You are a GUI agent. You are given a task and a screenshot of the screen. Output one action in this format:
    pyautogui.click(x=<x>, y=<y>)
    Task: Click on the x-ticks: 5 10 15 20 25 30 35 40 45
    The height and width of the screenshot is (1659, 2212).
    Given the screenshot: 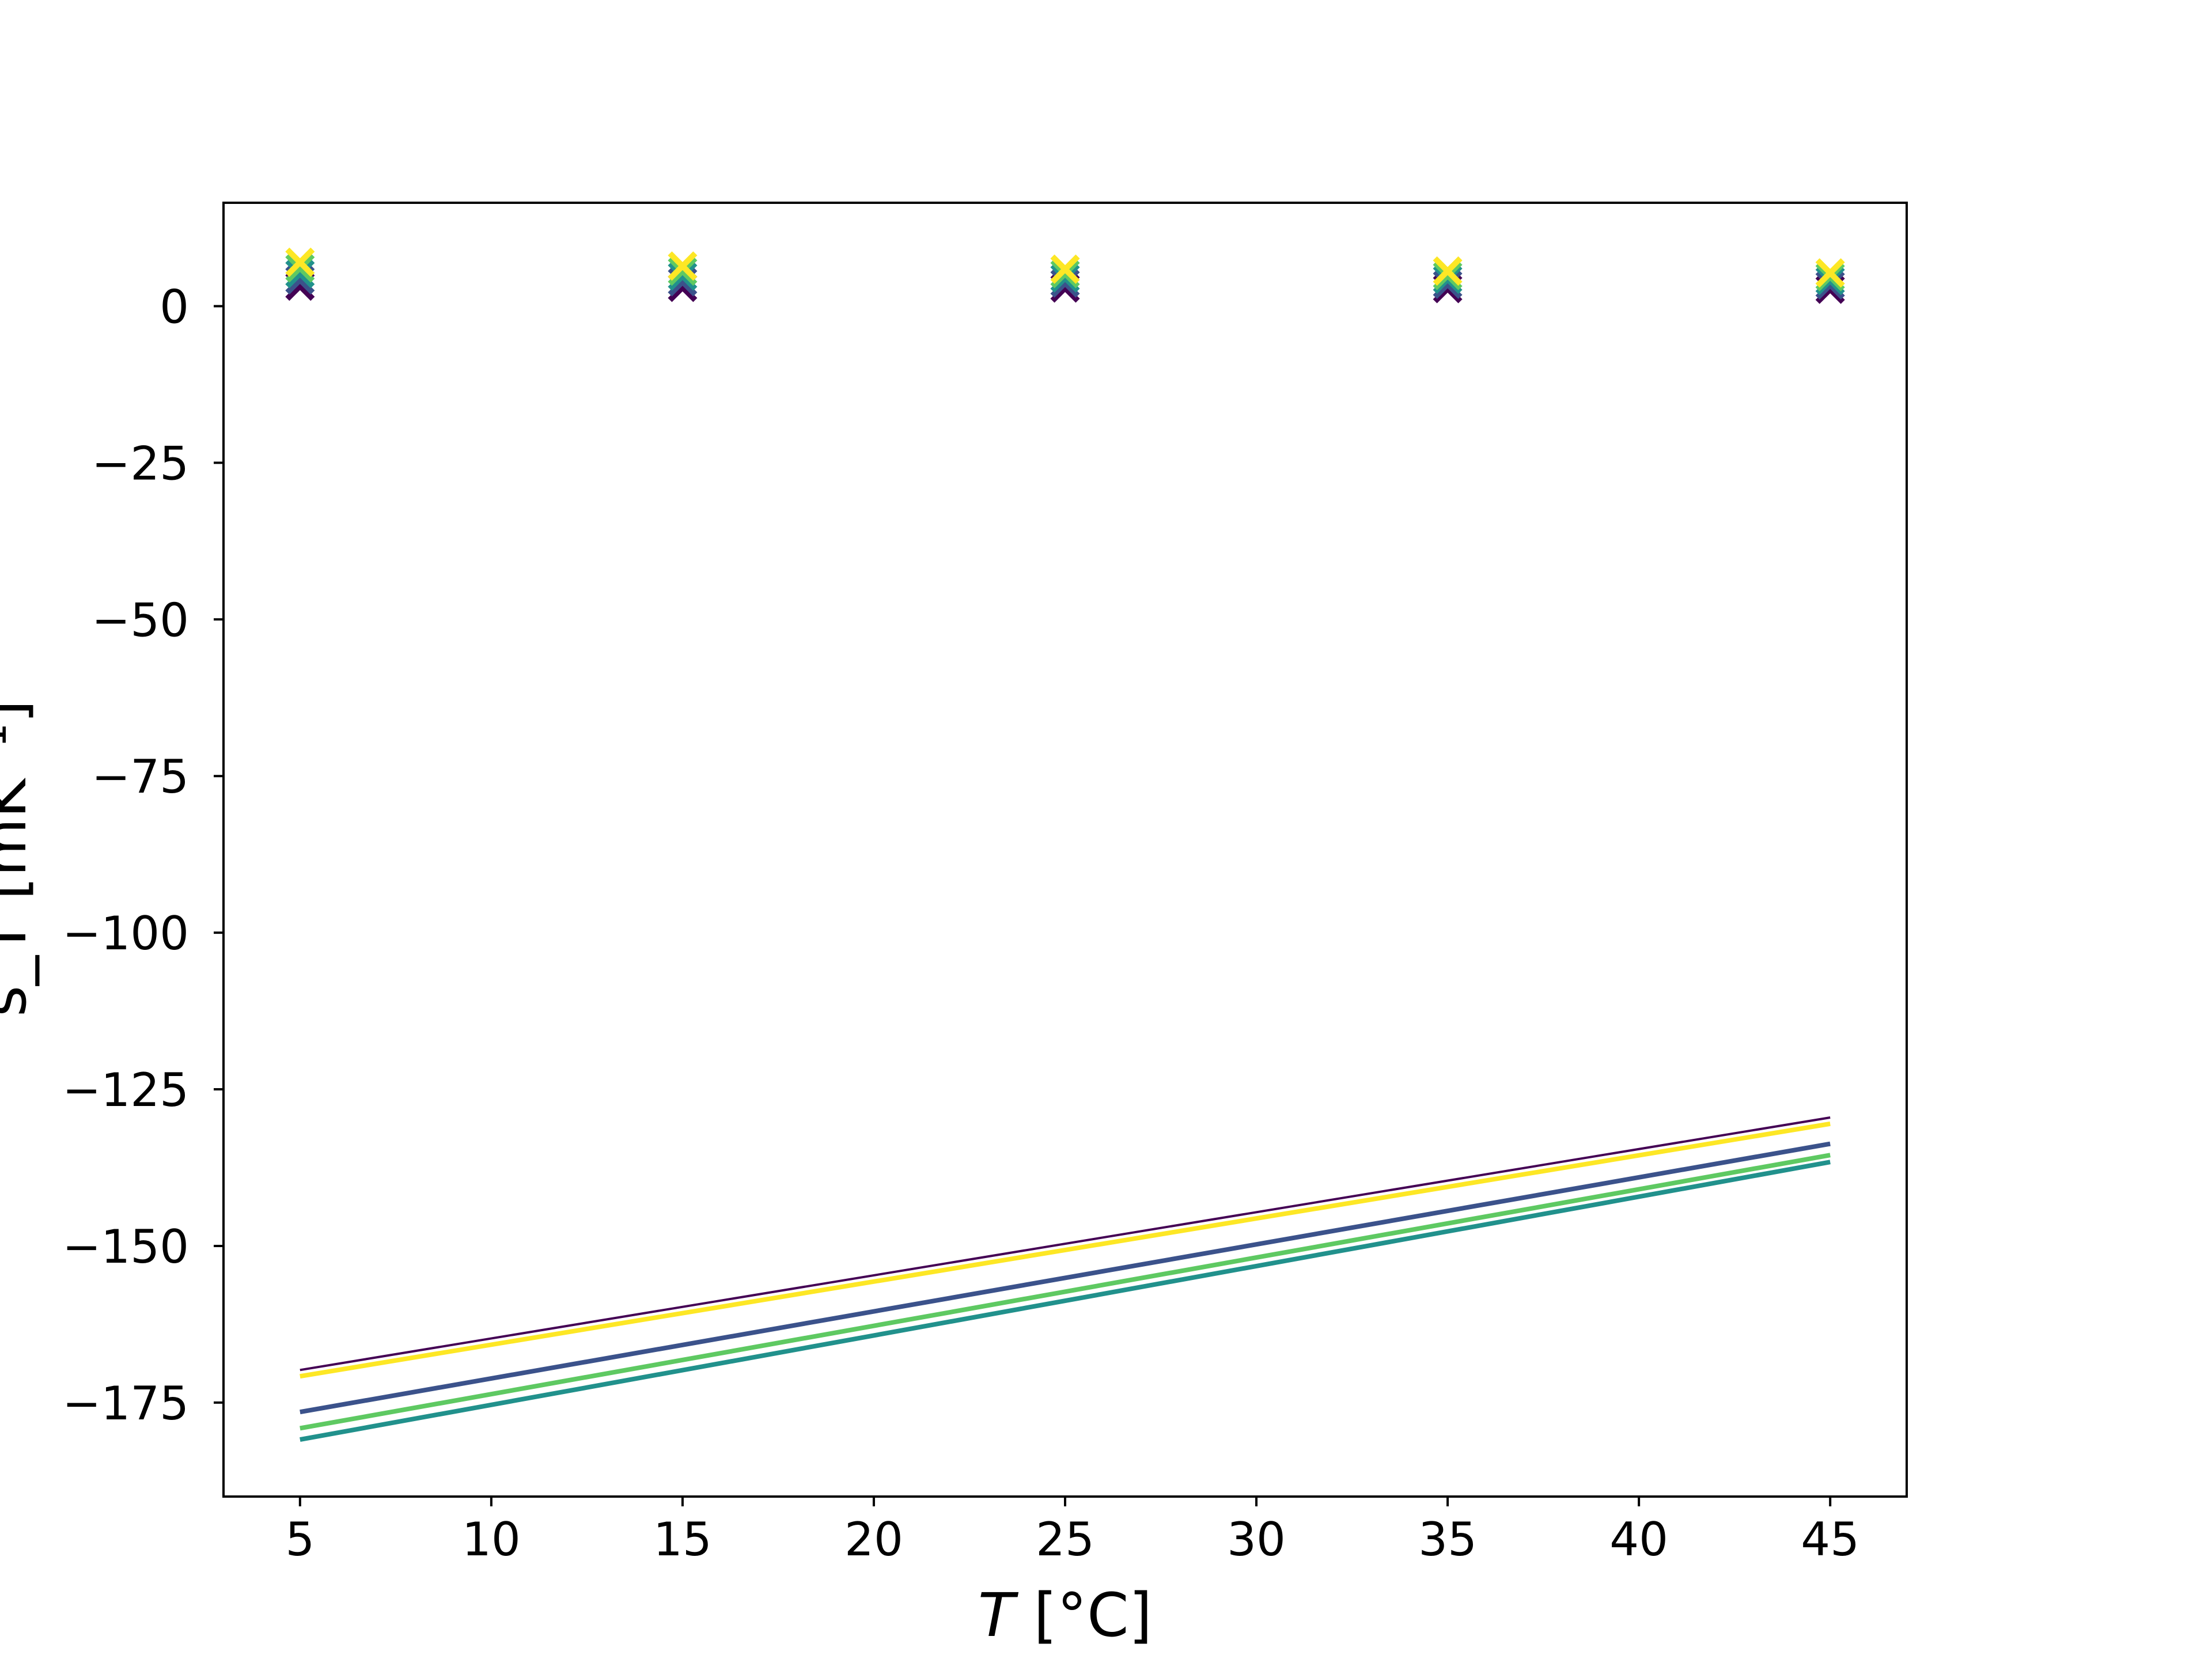 What is the action you would take?
    pyautogui.click(x=1072, y=1531)
    